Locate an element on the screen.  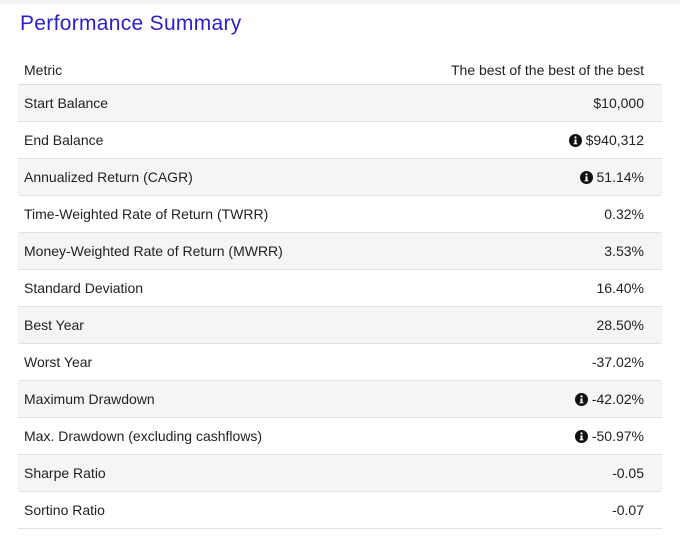
metric-name: Annualized Return (CAGR) is located at coordinates (197, 177).